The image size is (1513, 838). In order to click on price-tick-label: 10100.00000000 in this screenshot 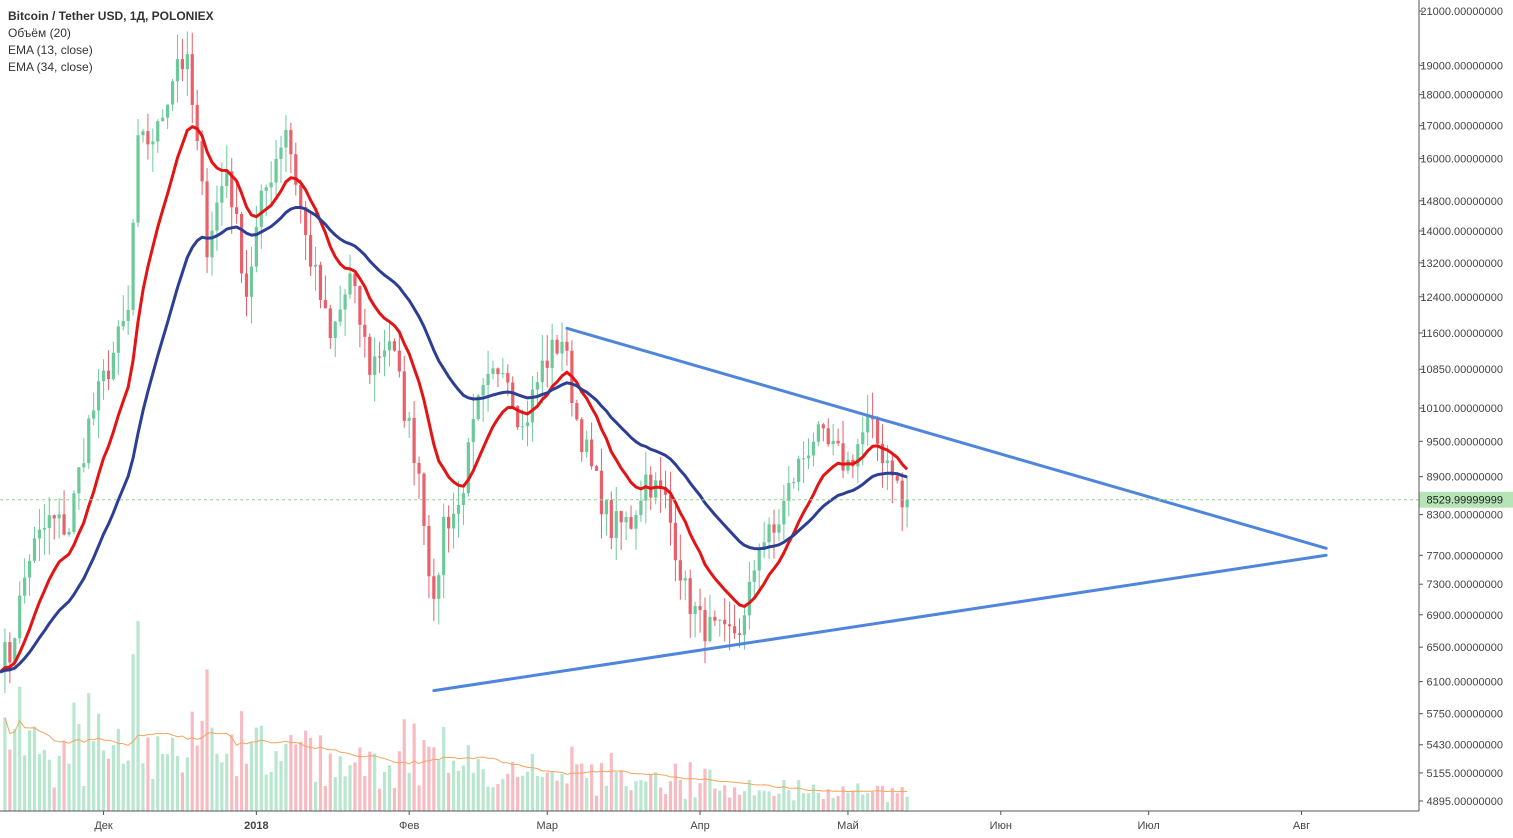, I will do `click(1461, 409)`.